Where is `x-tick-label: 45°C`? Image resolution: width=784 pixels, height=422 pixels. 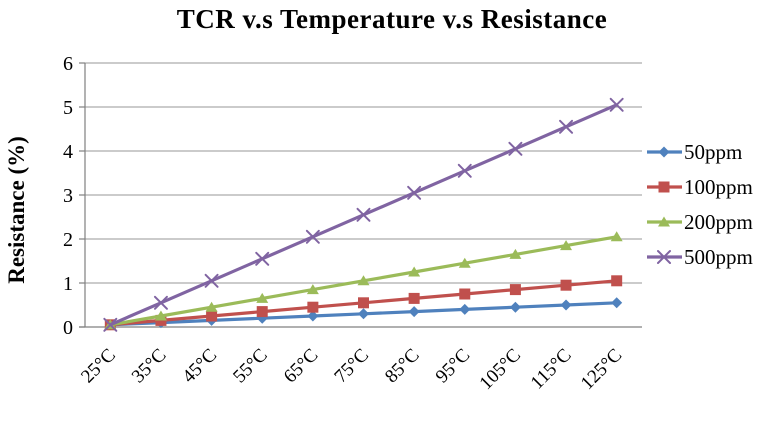
x-tick-label: 45°C is located at coordinates (200, 366).